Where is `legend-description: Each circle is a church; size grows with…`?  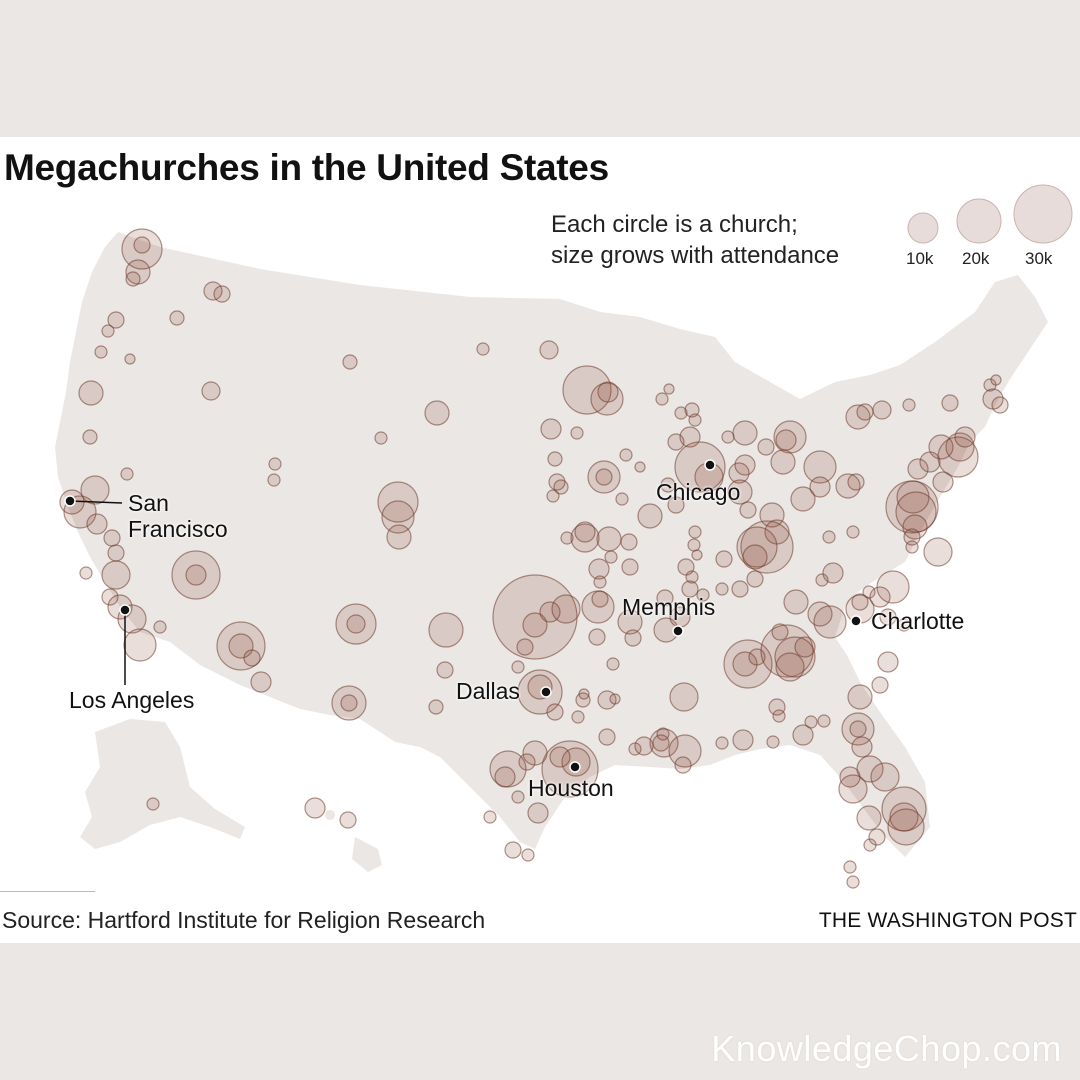
legend-description: Each circle is a church; size grows with… is located at coordinates (695, 240).